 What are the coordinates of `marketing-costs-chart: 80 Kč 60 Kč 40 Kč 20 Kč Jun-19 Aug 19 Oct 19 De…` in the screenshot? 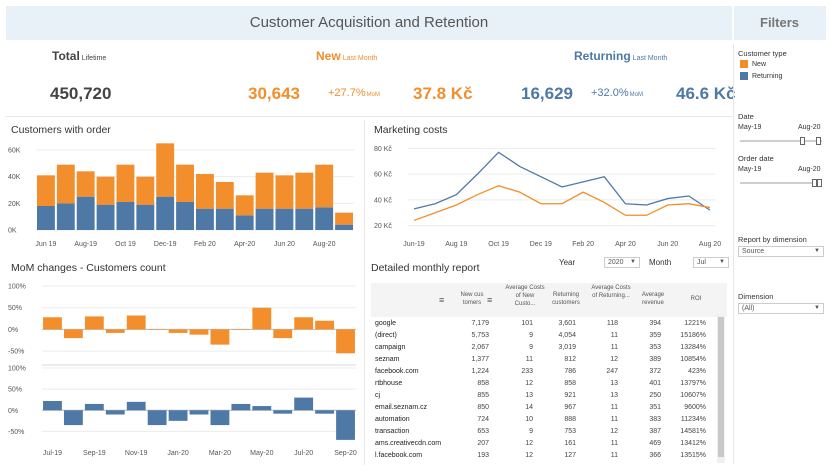 It's located at (547, 197).